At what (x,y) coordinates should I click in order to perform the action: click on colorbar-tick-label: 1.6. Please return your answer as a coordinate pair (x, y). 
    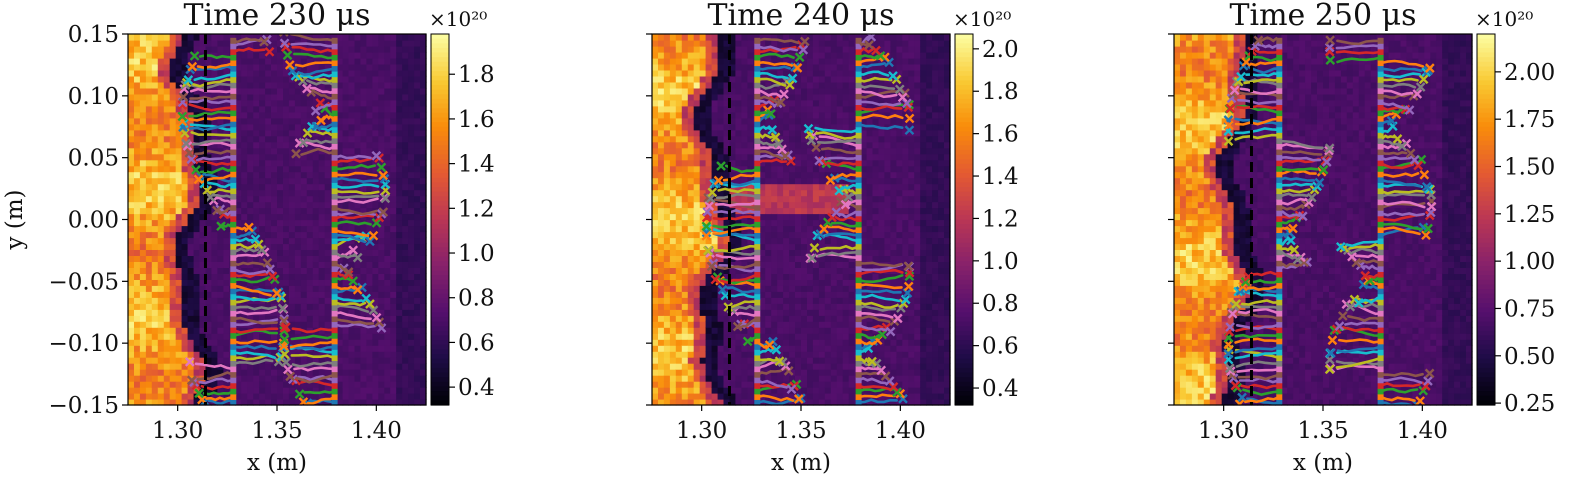
    Looking at the image, I should click on (476, 120).